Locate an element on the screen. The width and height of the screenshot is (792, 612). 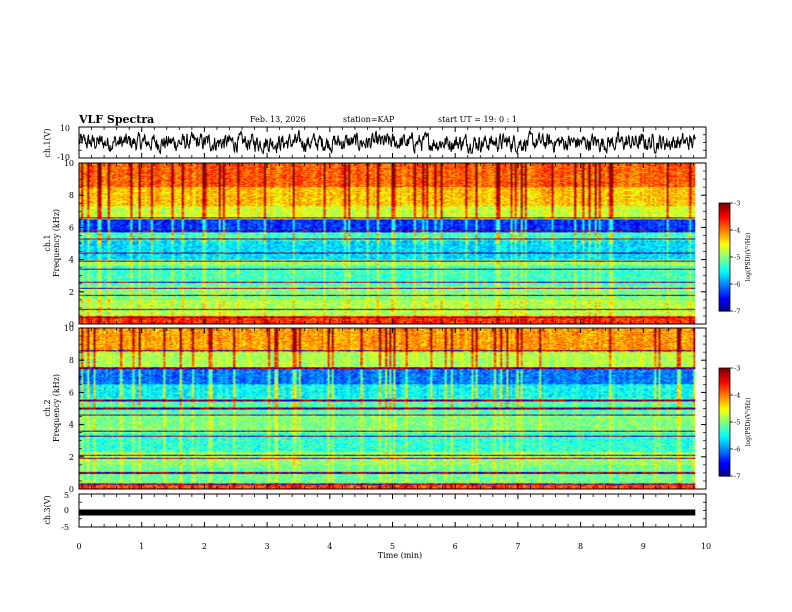
colorbar-ch2: -3 -4 -5 -6 -7 log(PSD)(V²/Hz) is located at coordinates (735, 423).